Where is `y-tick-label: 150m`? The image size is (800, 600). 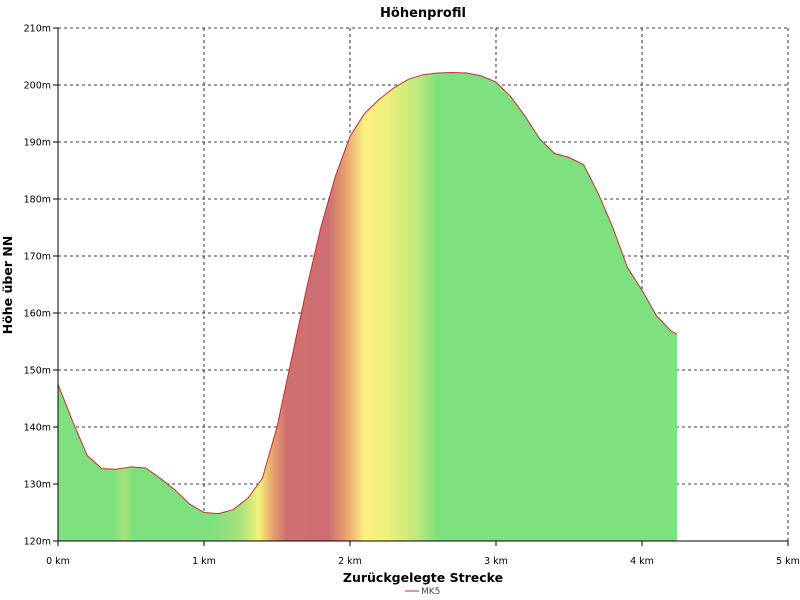
y-tick-label: 150m is located at coordinates (37, 371).